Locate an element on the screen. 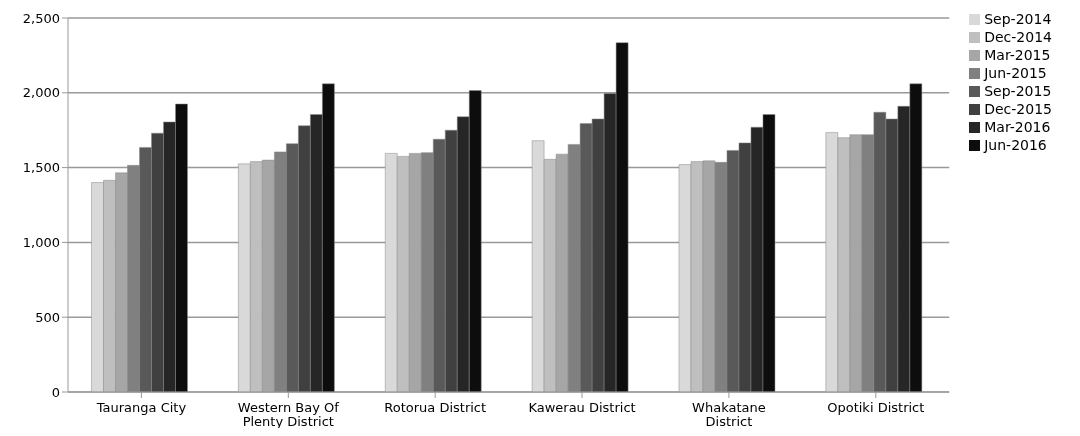 Image resolution: width=1080 pixels, height=436 pixels. legend-label: Mar-2015 is located at coordinates (1017, 55).